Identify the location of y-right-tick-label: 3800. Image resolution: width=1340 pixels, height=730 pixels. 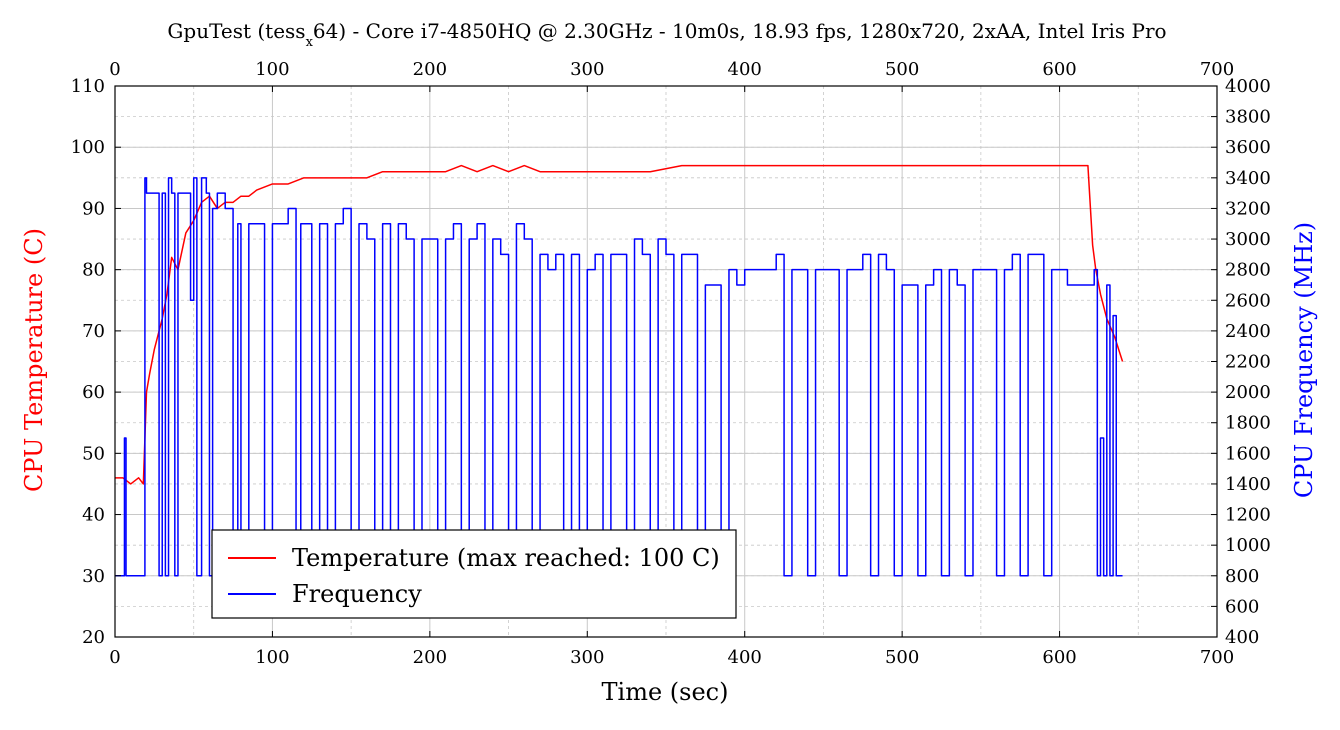
(1248, 117).